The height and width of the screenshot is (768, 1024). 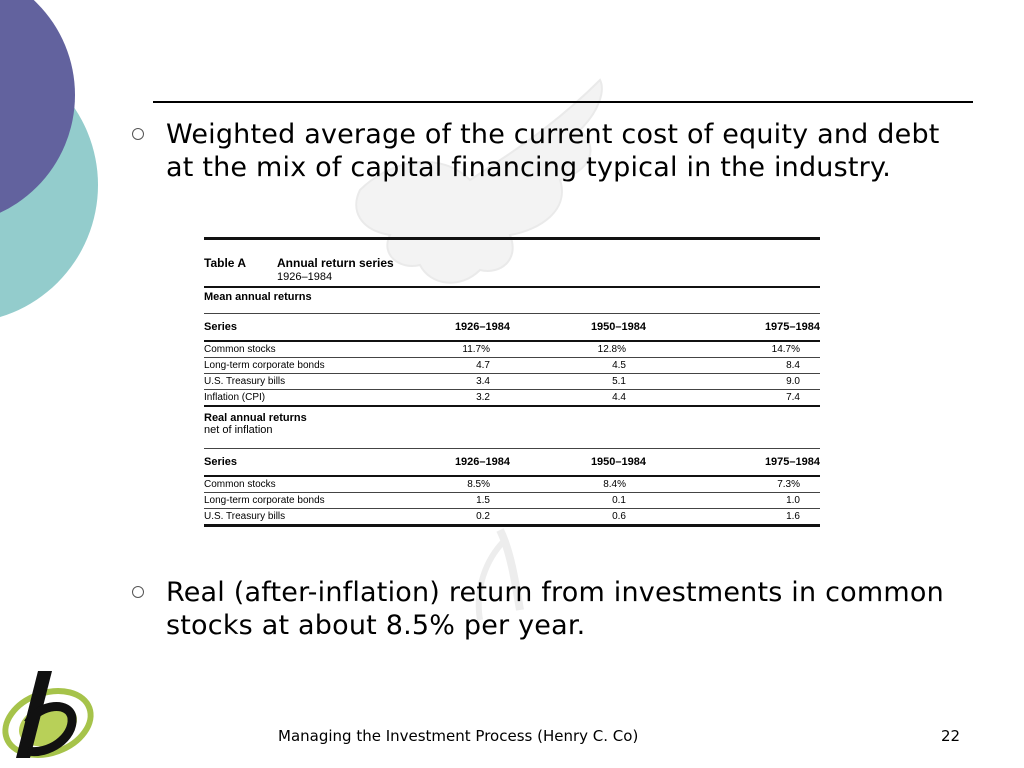 I want to click on section-title-block: Real annual returns net of inflation, so click(x=512, y=427).